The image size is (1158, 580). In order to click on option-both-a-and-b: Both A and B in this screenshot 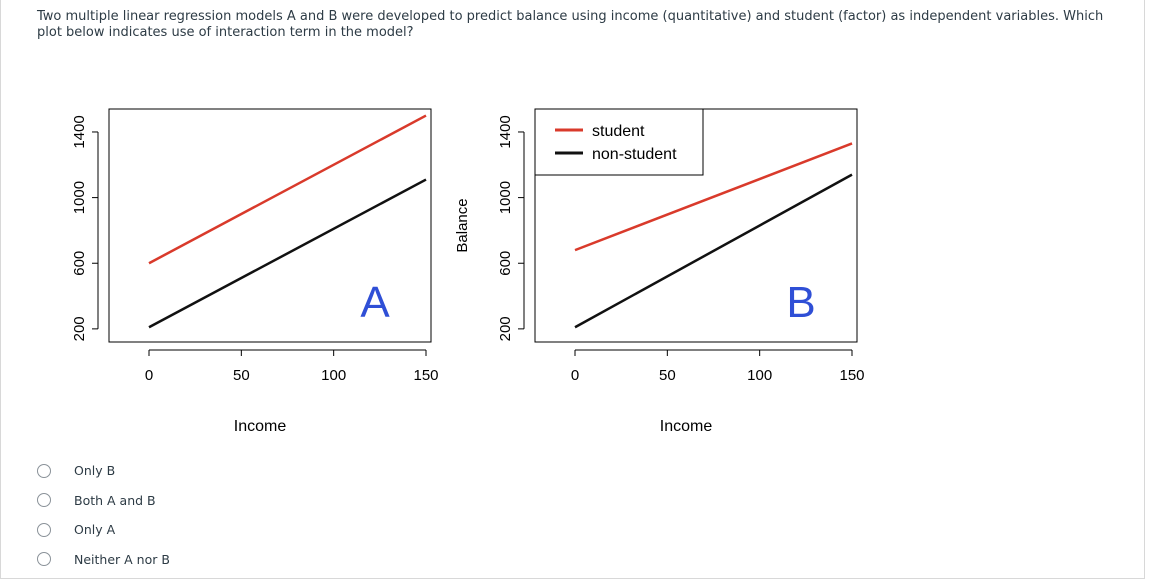, I will do `click(103, 501)`.